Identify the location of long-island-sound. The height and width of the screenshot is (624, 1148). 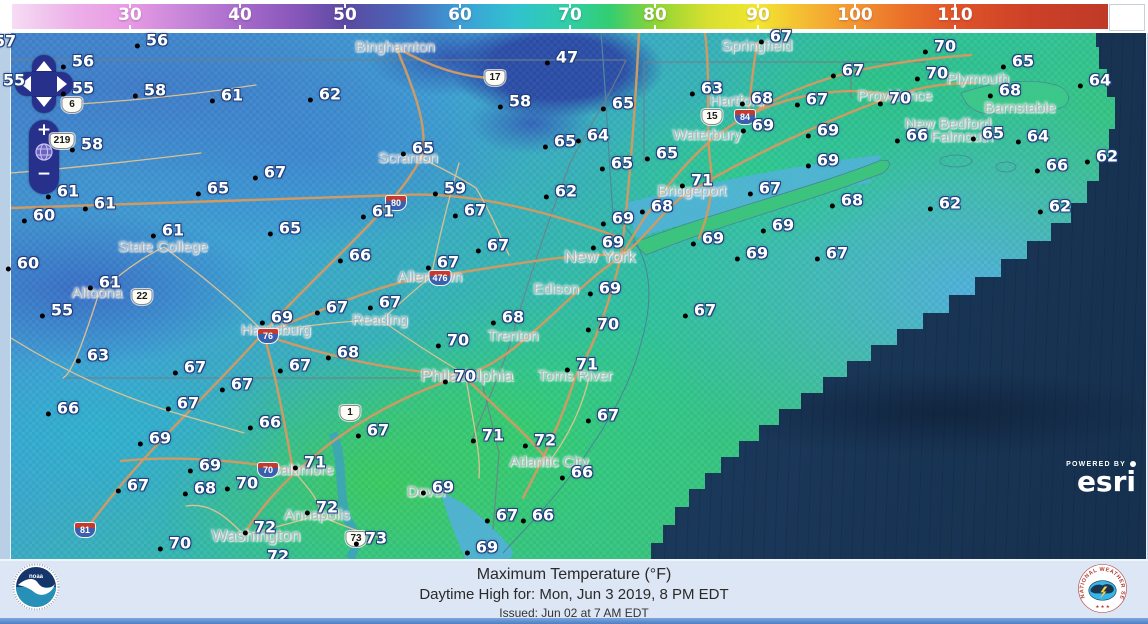
(753, 196).